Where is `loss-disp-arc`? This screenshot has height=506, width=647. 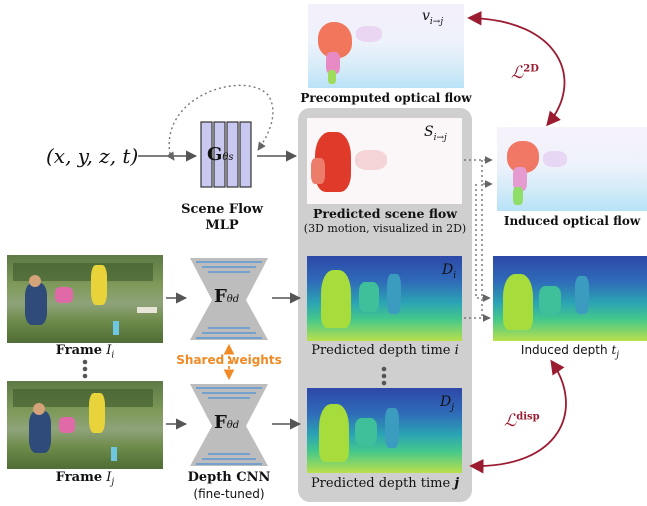 loss-disp-arc is located at coordinates (518, 416).